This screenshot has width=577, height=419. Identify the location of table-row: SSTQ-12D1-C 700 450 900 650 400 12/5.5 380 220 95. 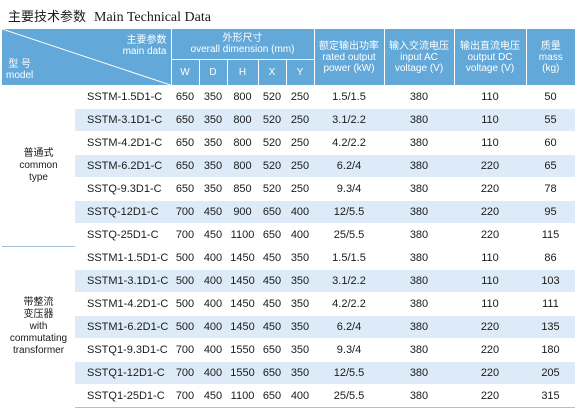
(288, 212).